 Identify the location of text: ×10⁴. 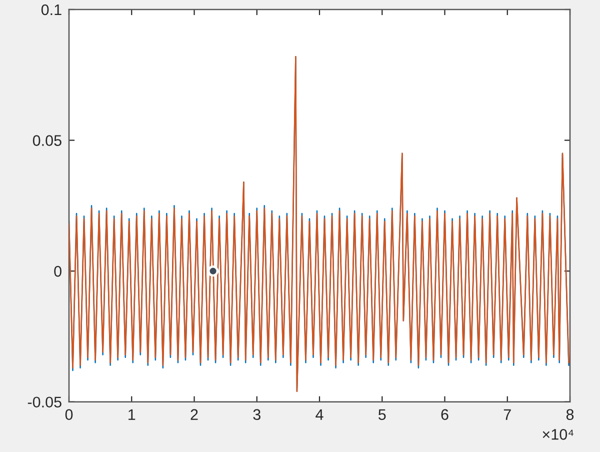
(558, 434).